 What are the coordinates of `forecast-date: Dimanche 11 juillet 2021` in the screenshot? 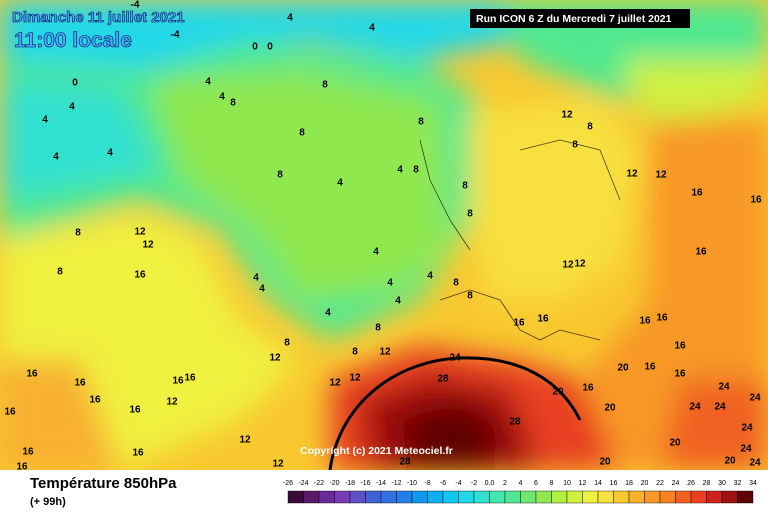 It's located at (98, 17).